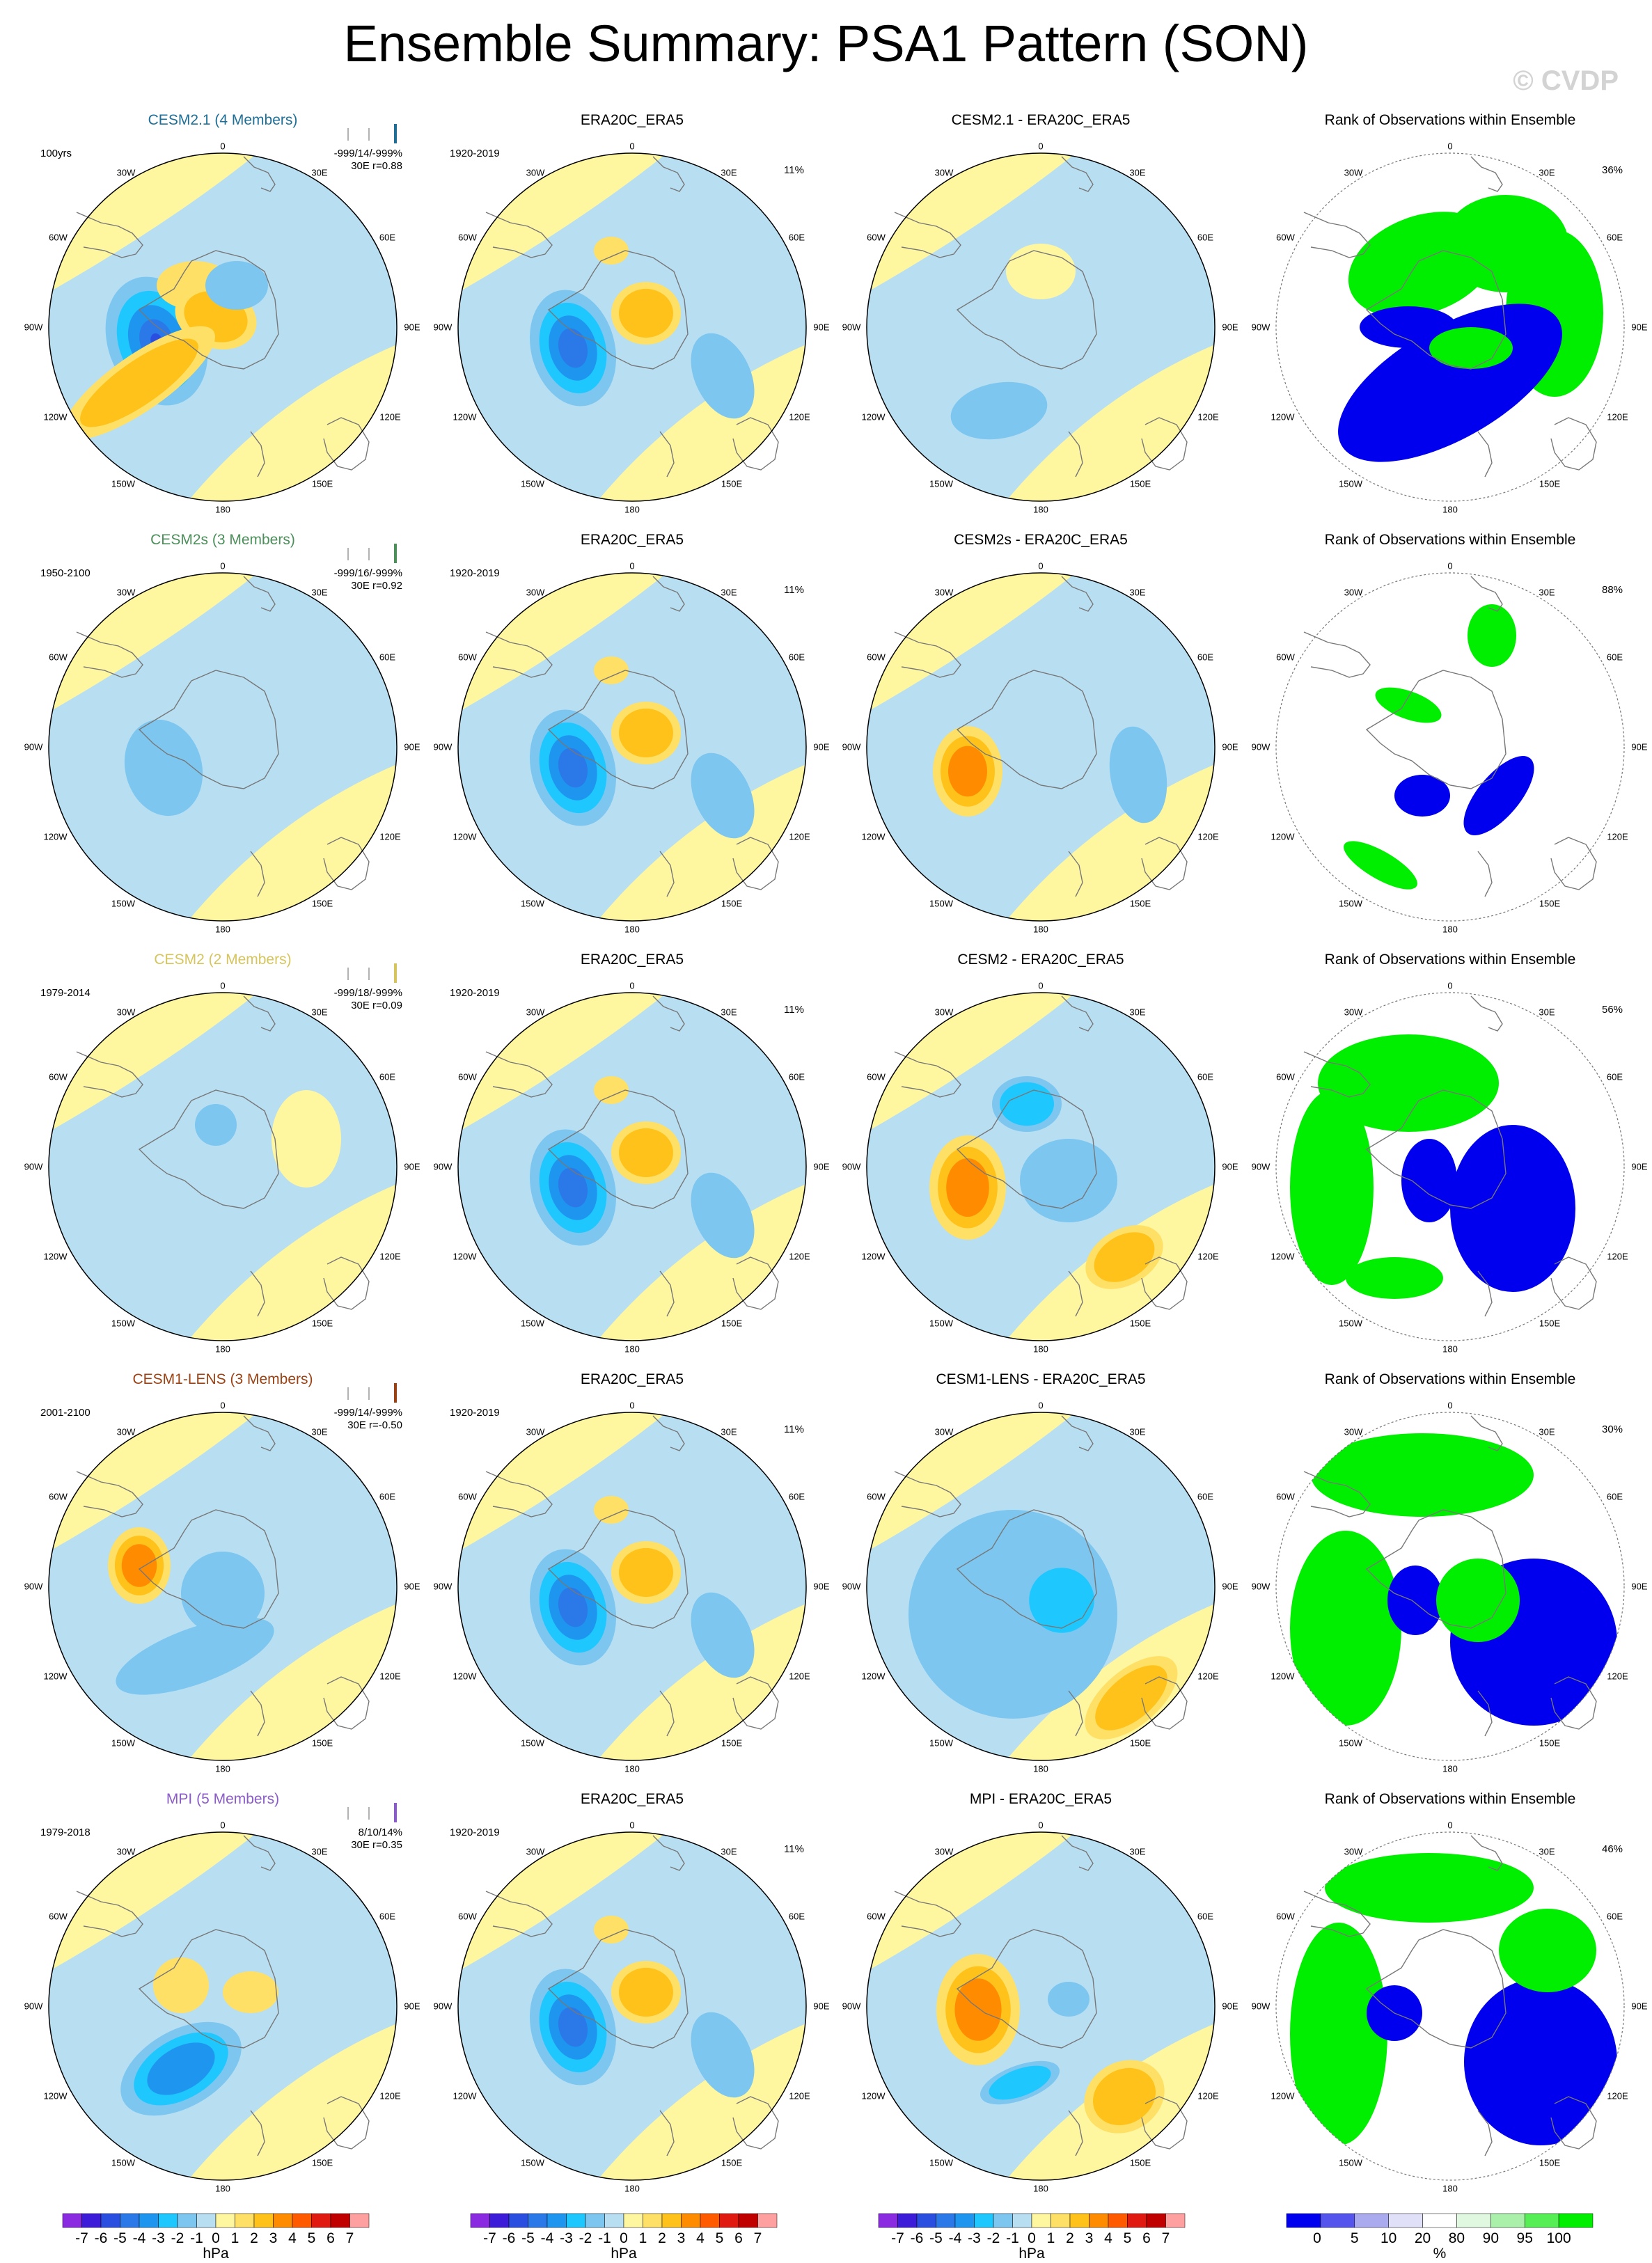 This screenshot has height=2263, width=1652. Describe the element at coordinates (223, 985) in the screenshot. I see `map-label-top: 0` at that location.